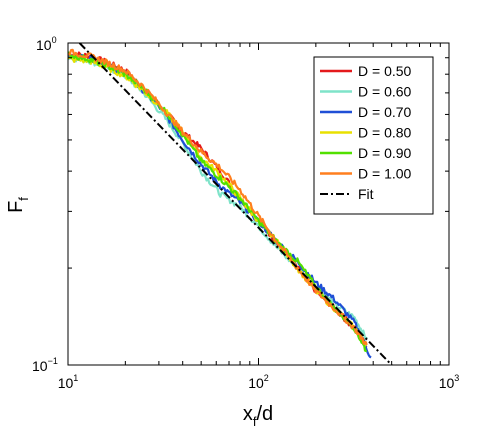 The width and height of the screenshot is (491, 434). I want to click on legend-label: Fit, so click(366, 194).